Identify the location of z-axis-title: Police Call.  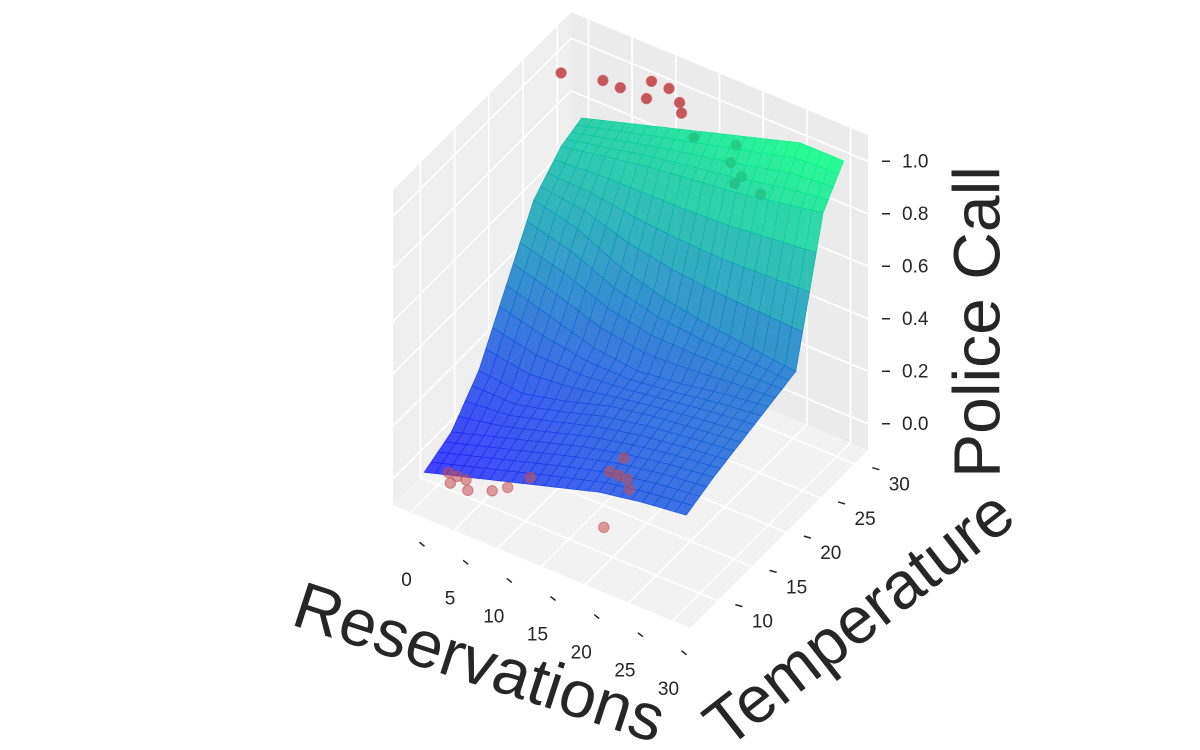
(976, 322).